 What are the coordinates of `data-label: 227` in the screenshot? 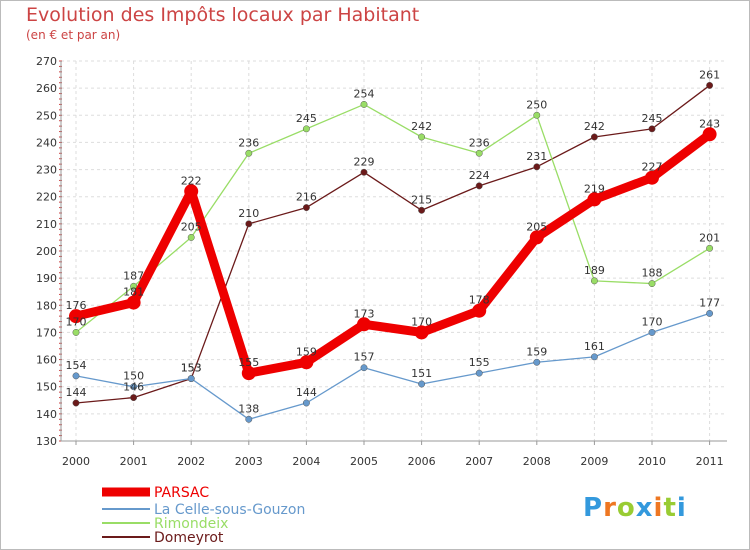 It's located at (652, 167).